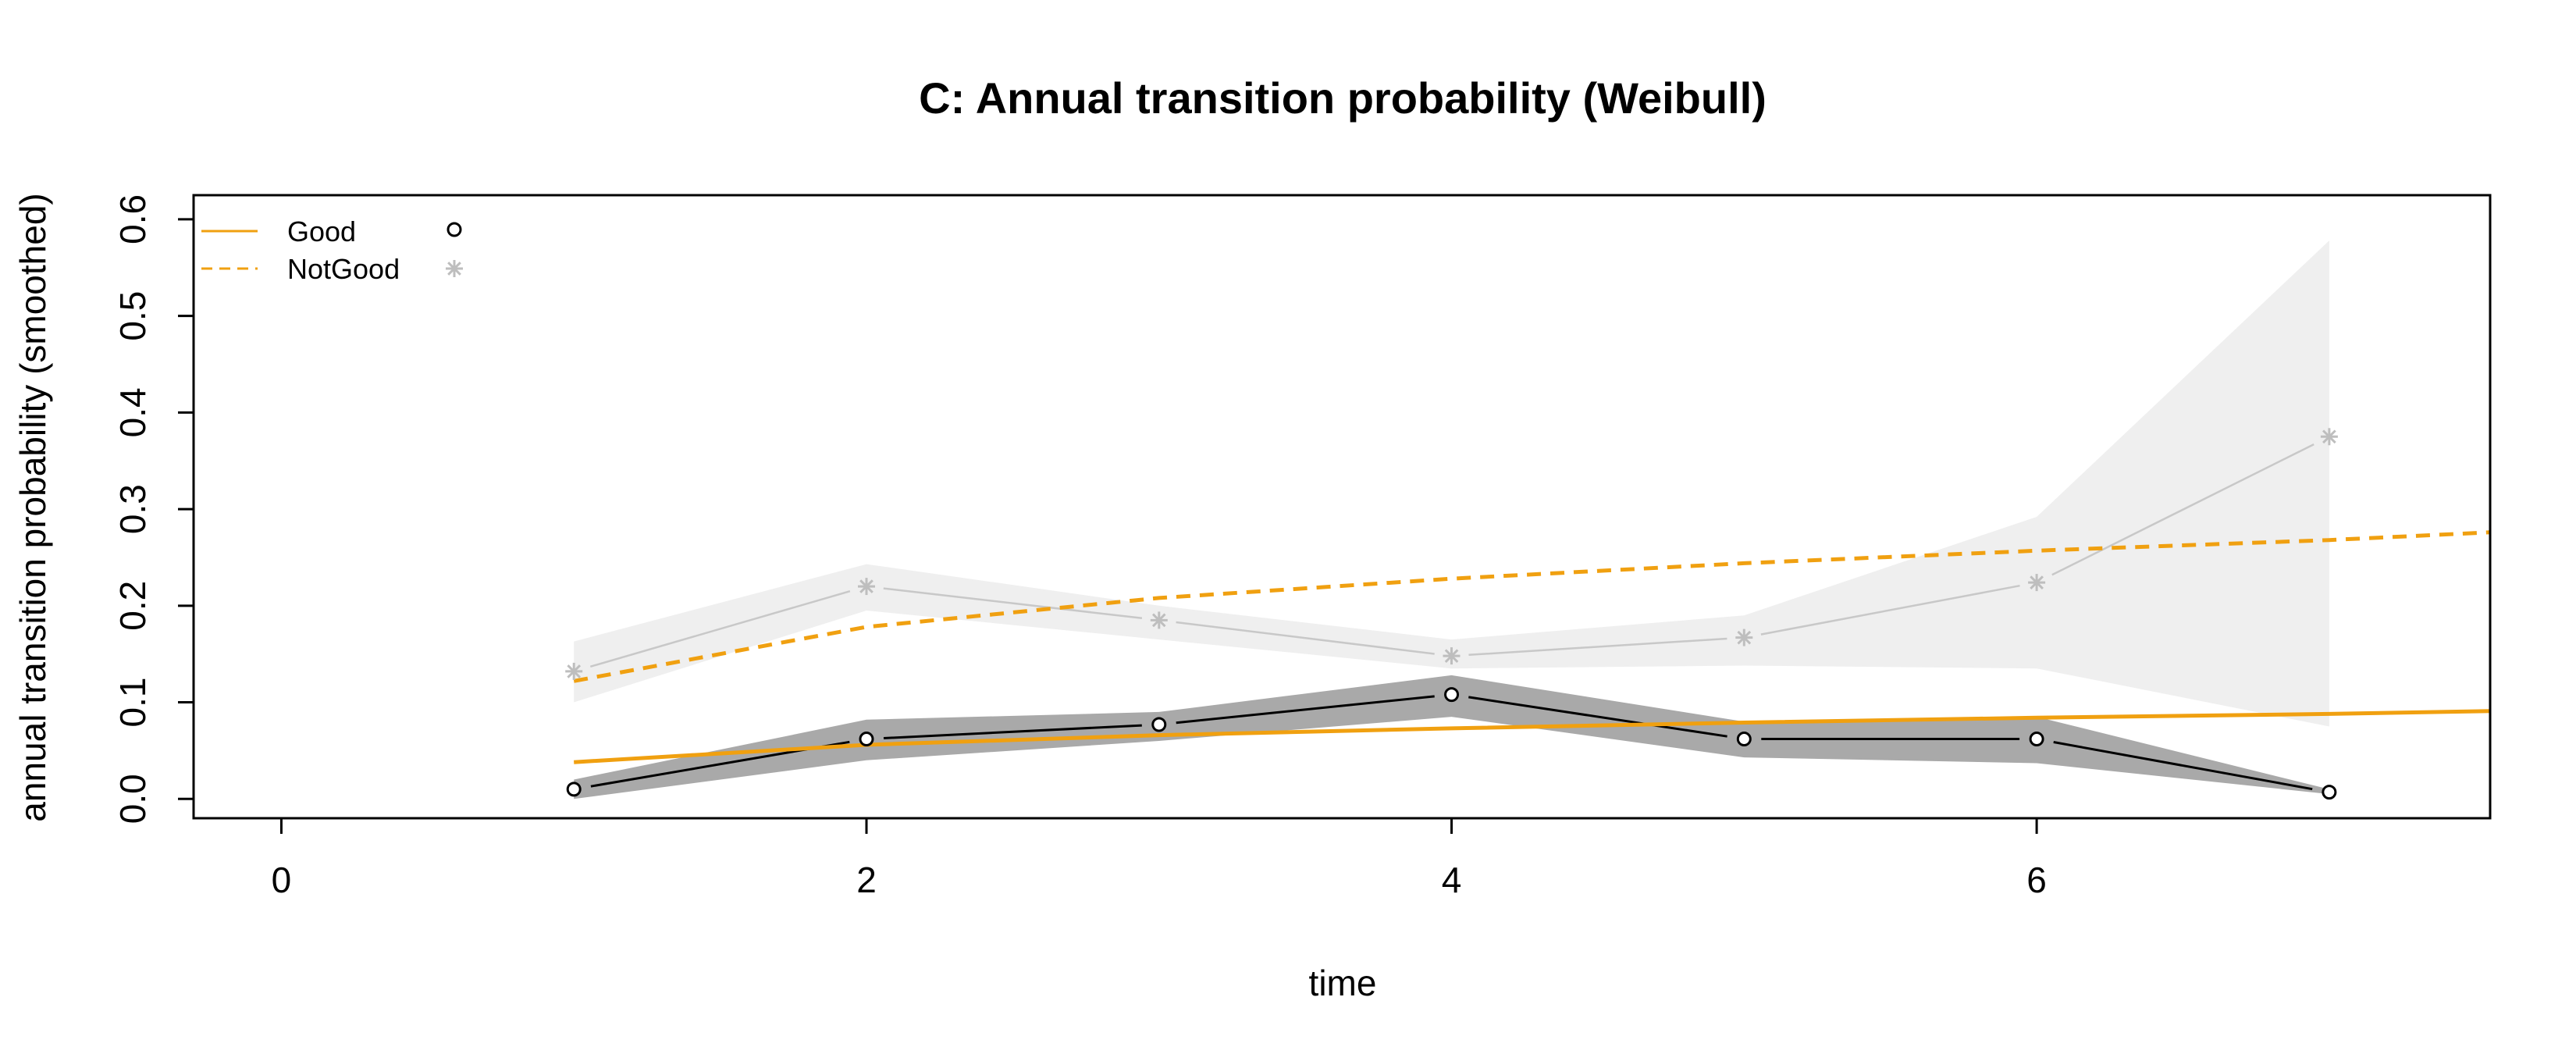 The width and height of the screenshot is (2576, 1054). What do you see at coordinates (332, 250) in the screenshot?
I see `legend: Good NotGood` at bounding box center [332, 250].